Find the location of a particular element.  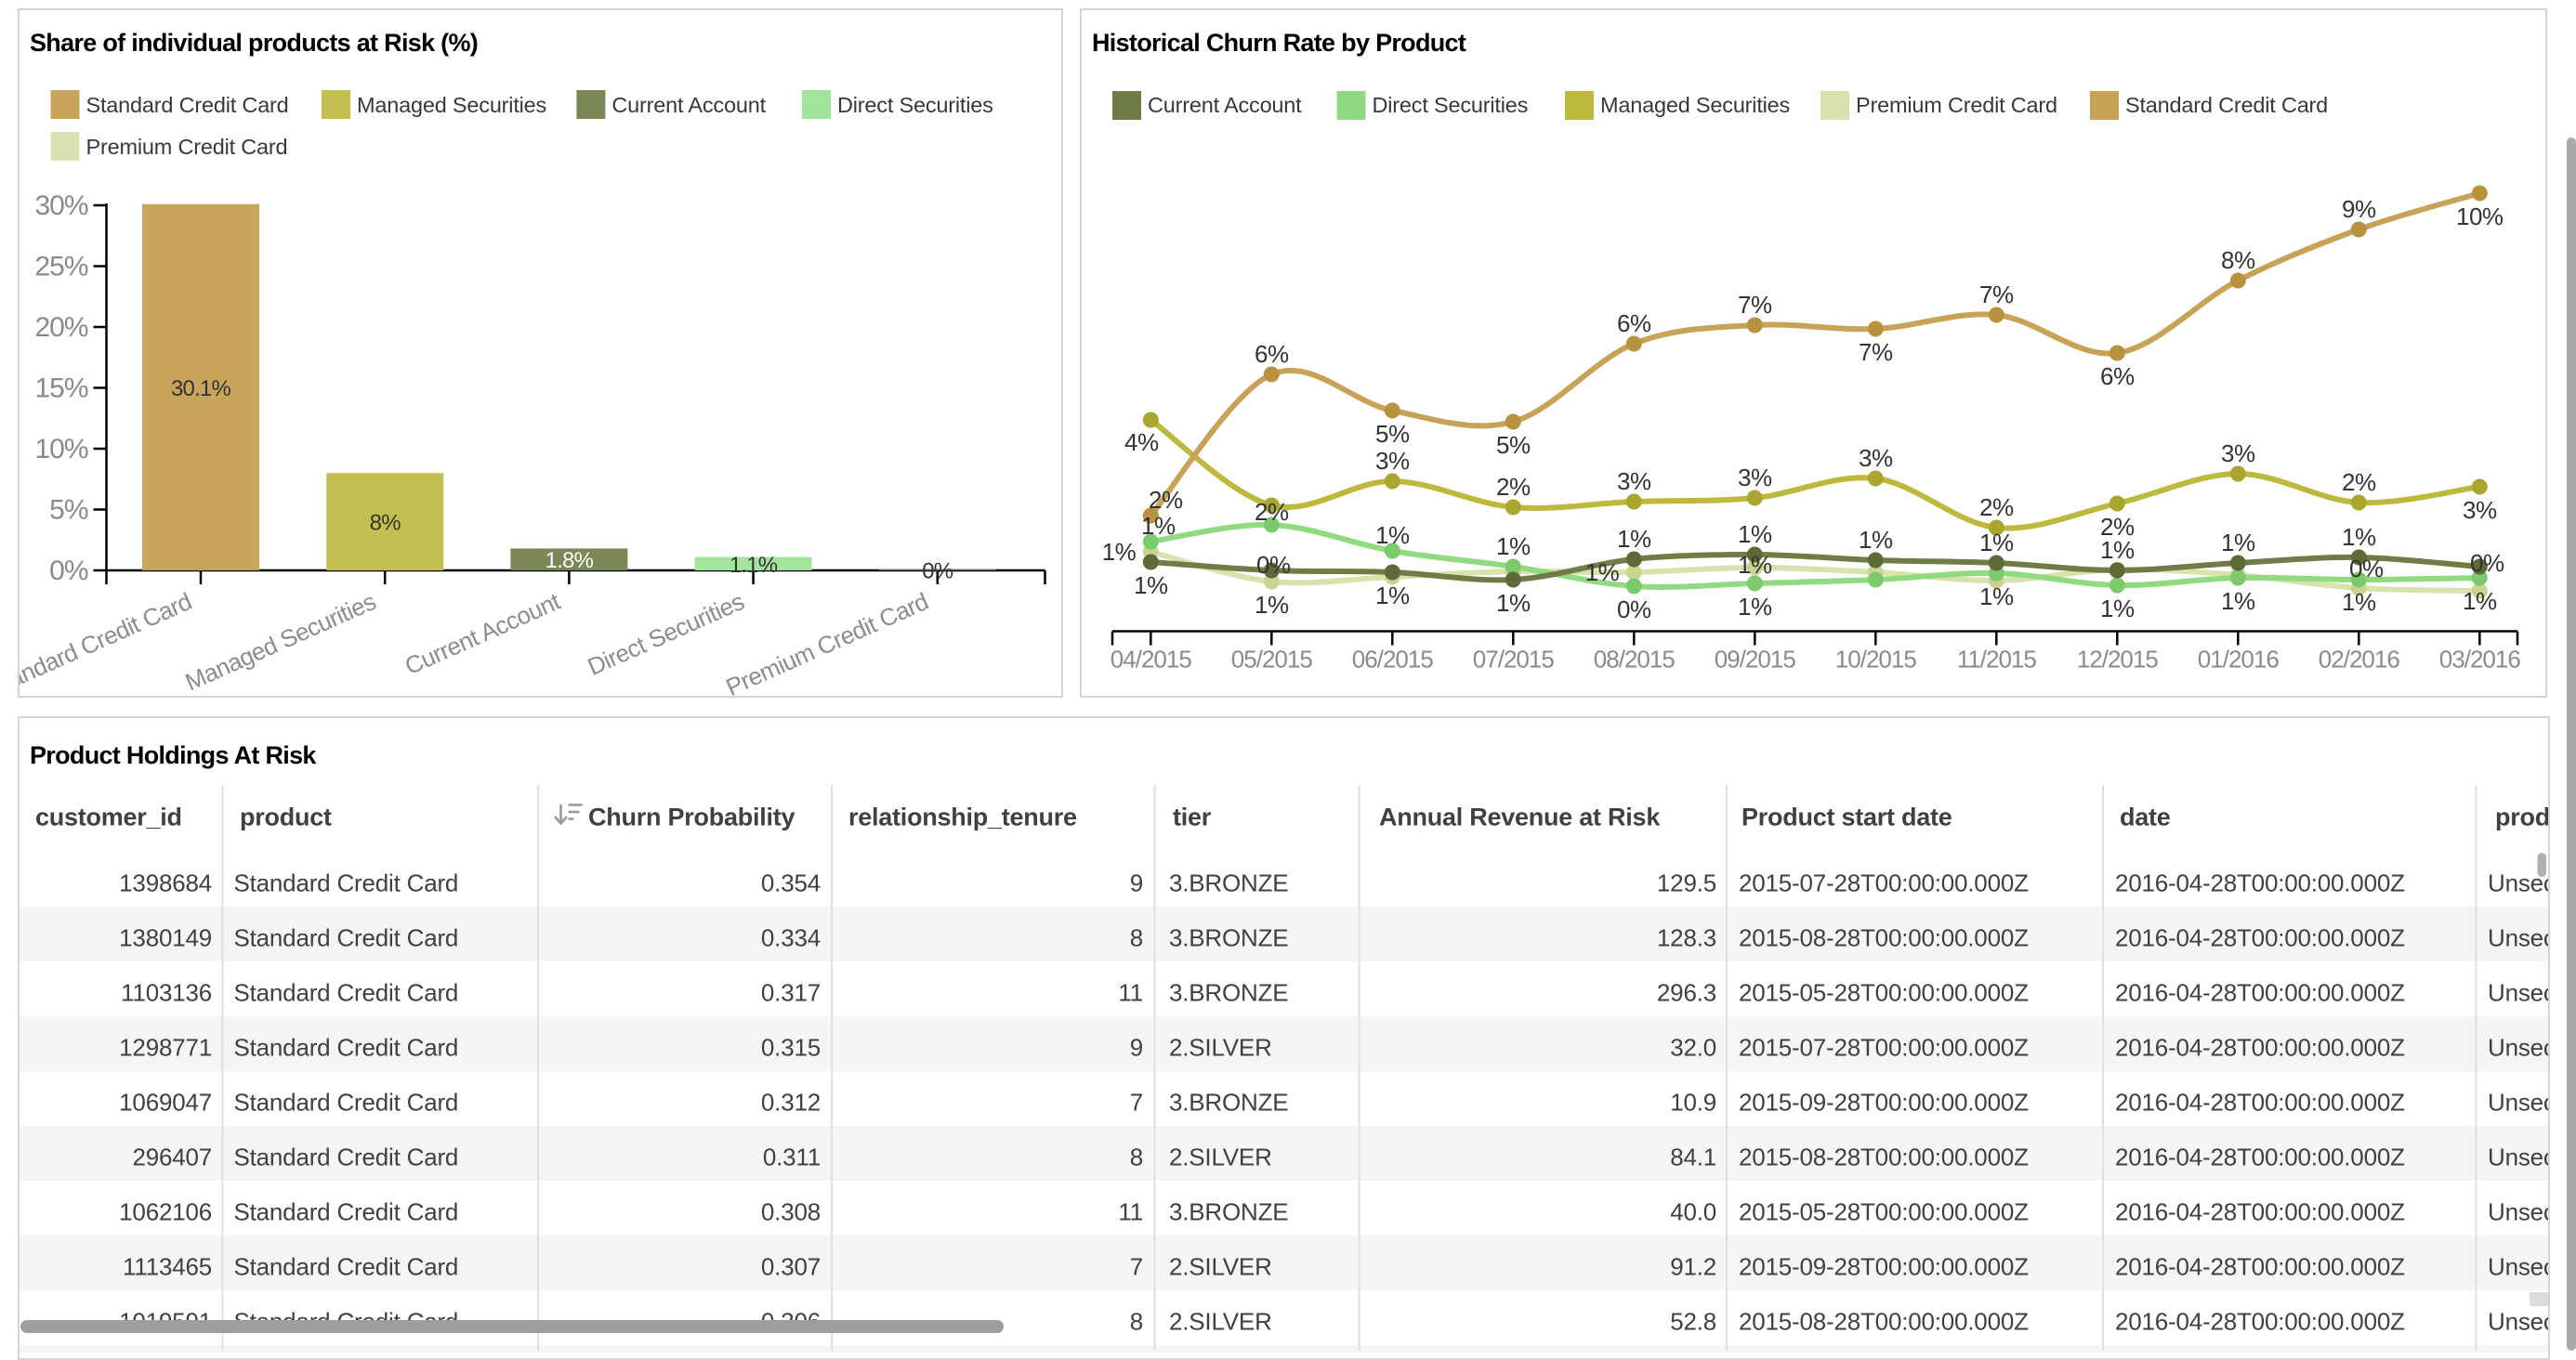

svg-text: product_type is located at coordinates (2521, 817).